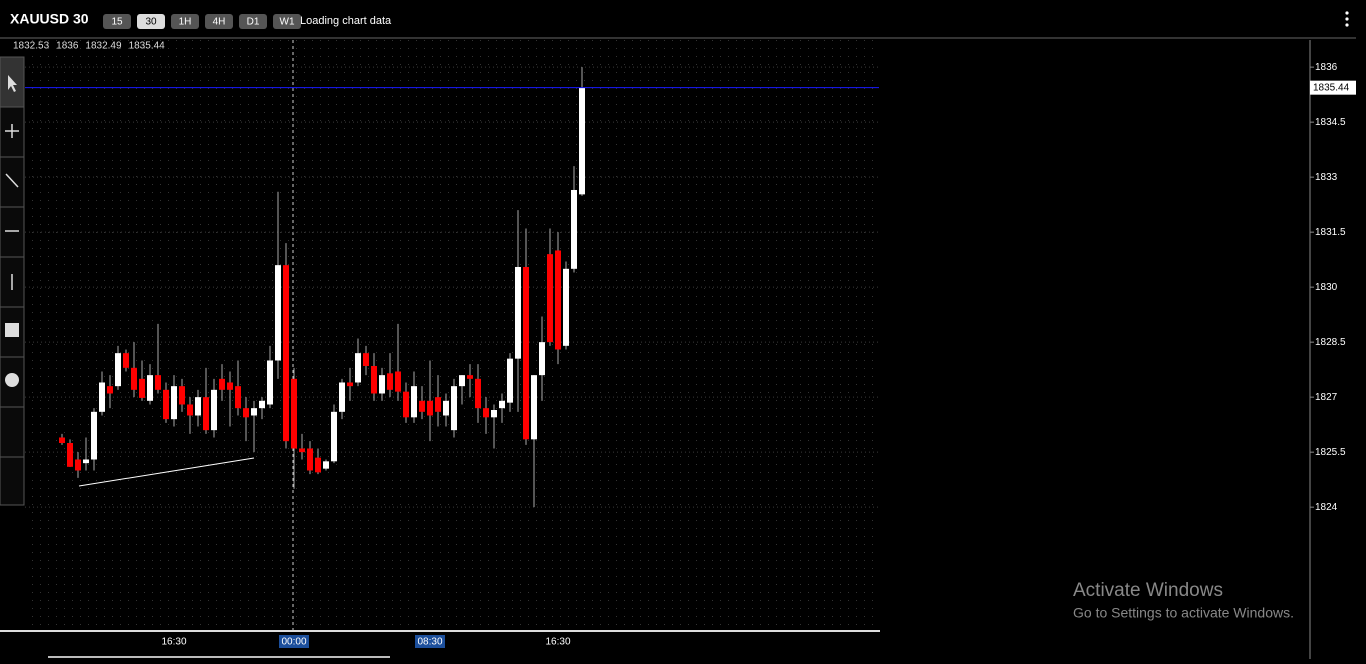 Image resolution: width=1366 pixels, height=664 pixels. What do you see at coordinates (31, 46) in the screenshot?
I see `ohlc-value: 1832.53` at bounding box center [31, 46].